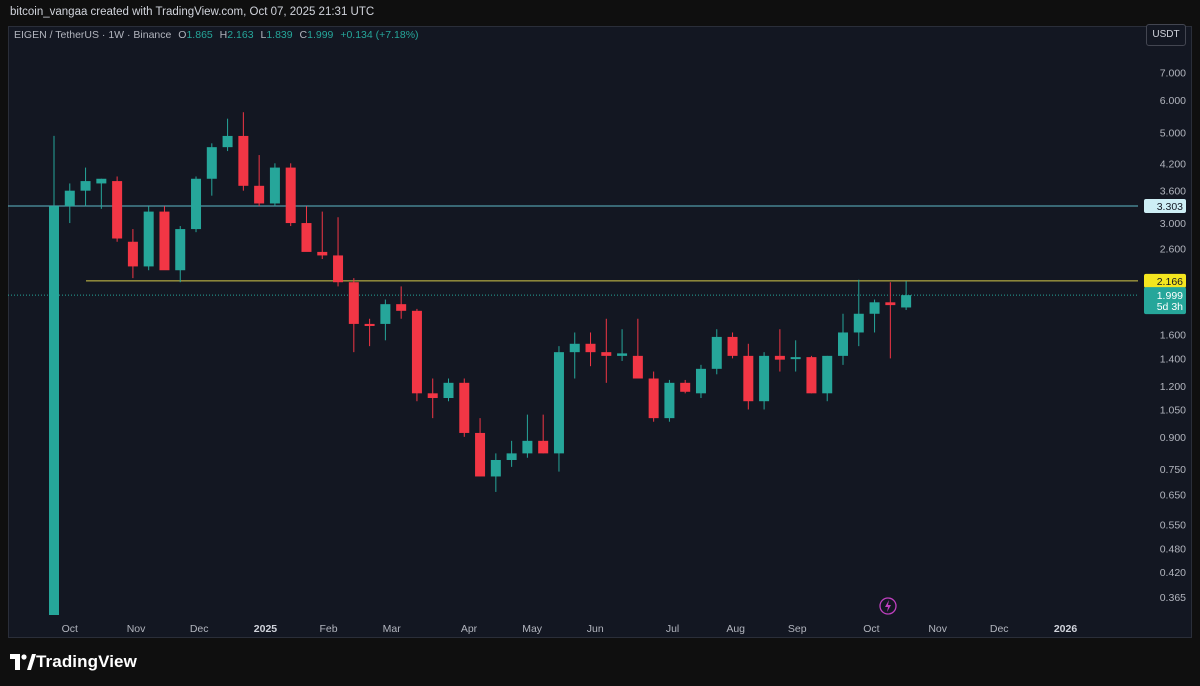 The image size is (1200, 686). What do you see at coordinates (1173, 224) in the screenshot?
I see `price-tick-label: 3.000` at bounding box center [1173, 224].